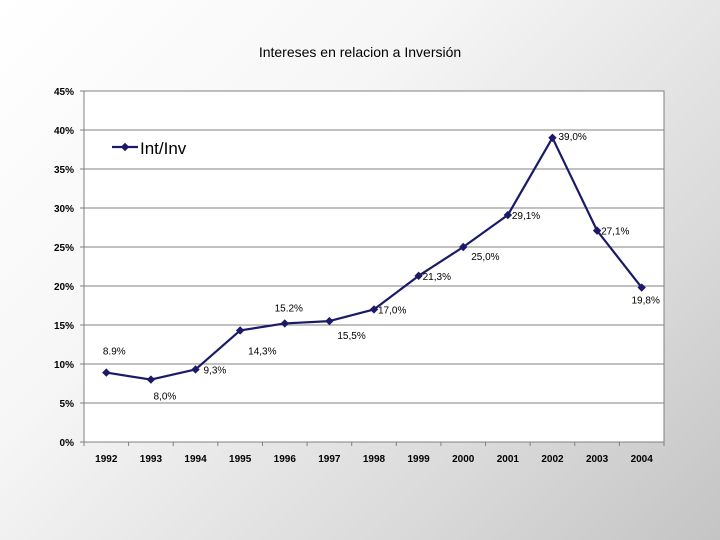  Describe the element at coordinates (64, 365) in the screenshot. I see `y-tick-label: 10%` at that location.